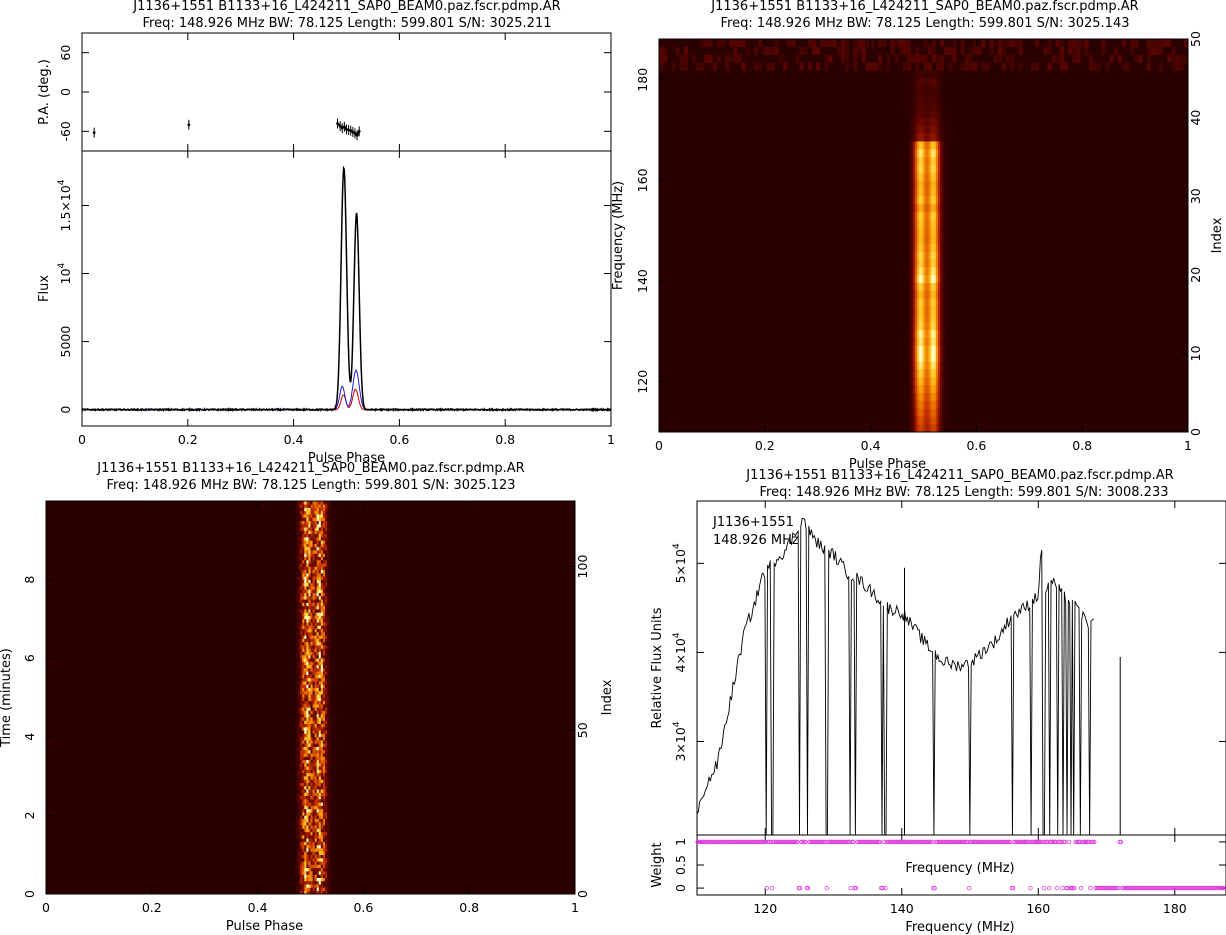 The image size is (1226, 935). I want to click on plot-frame, so click(346, 288).